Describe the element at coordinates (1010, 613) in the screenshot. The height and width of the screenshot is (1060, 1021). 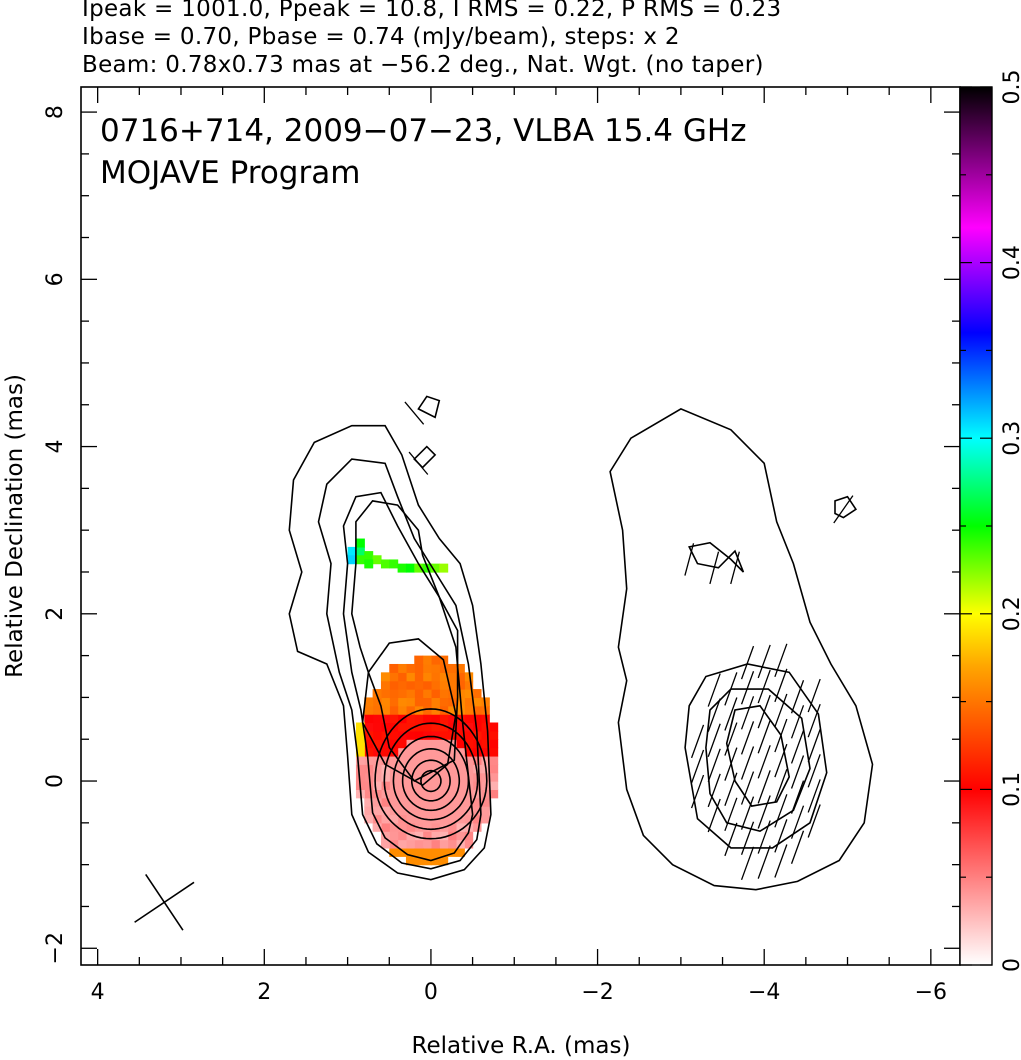
I see `colorbar-tick-label: 0.2` at that location.